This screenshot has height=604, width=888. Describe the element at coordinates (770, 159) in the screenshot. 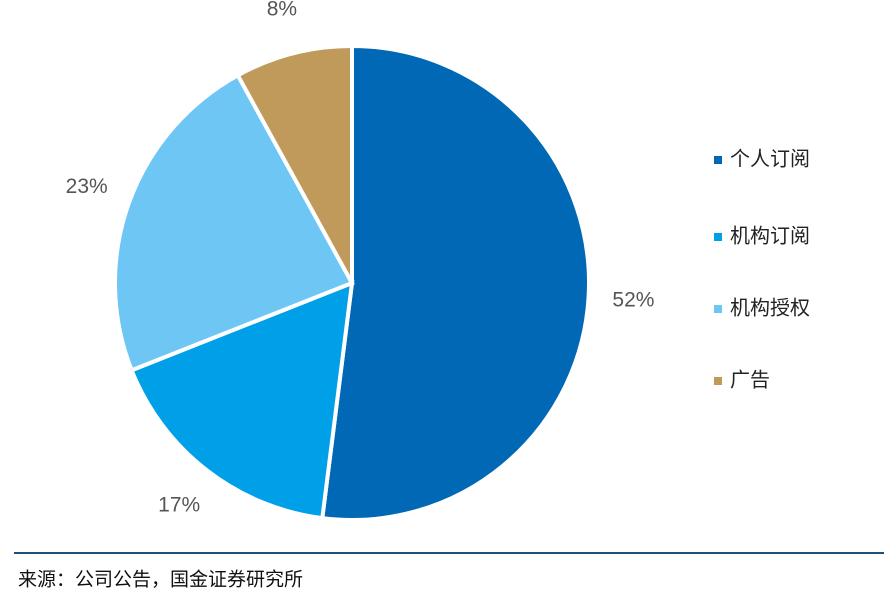

I see `legend-label: 个人订阅` at that location.